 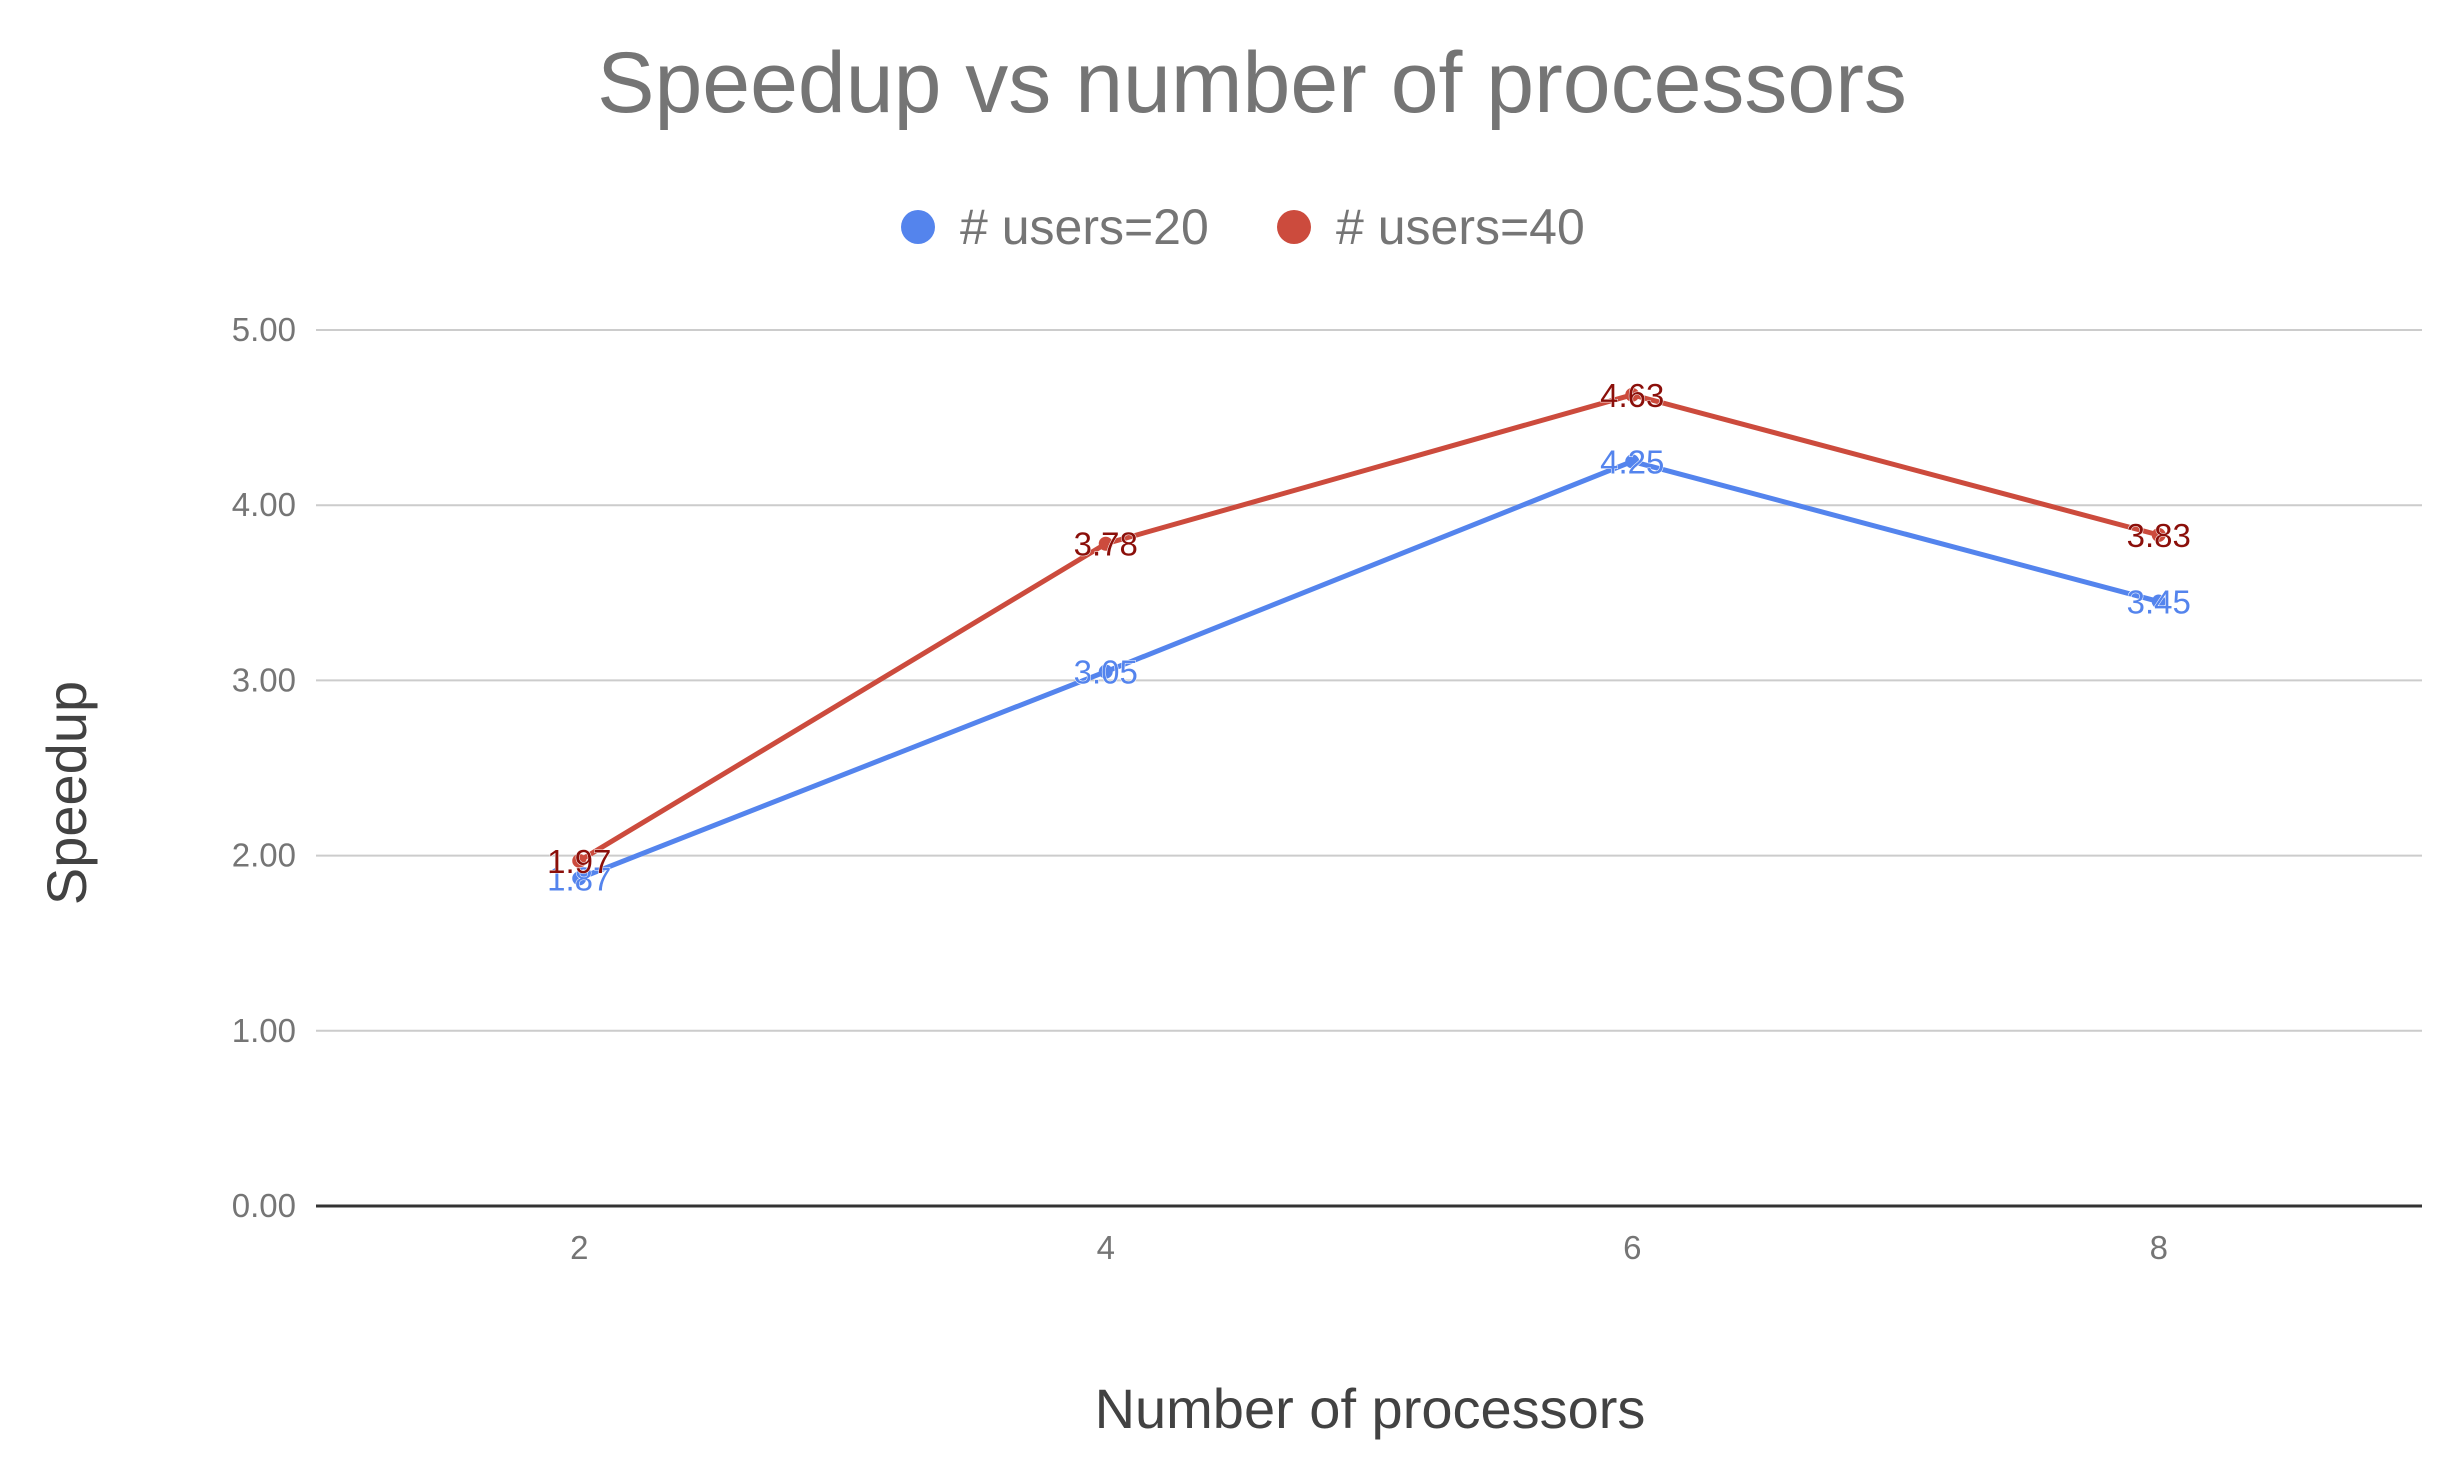 I want to click on y-tick-label: 0.00, so click(x=264, y=1205).